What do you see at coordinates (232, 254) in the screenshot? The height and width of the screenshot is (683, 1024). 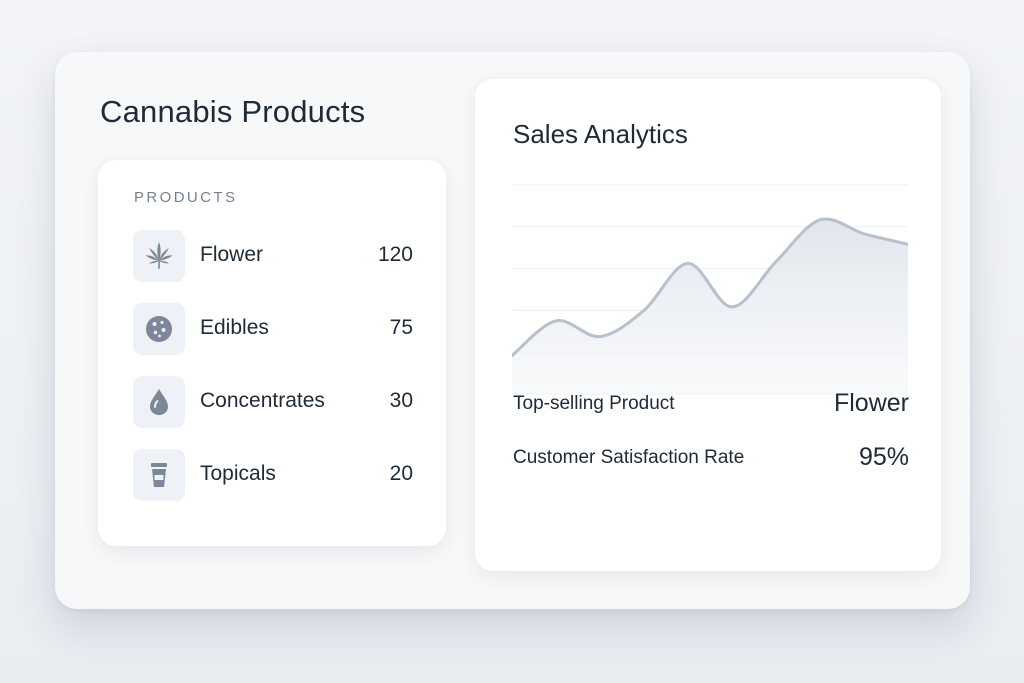 I see `product-name: Flower` at bounding box center [232, 254].